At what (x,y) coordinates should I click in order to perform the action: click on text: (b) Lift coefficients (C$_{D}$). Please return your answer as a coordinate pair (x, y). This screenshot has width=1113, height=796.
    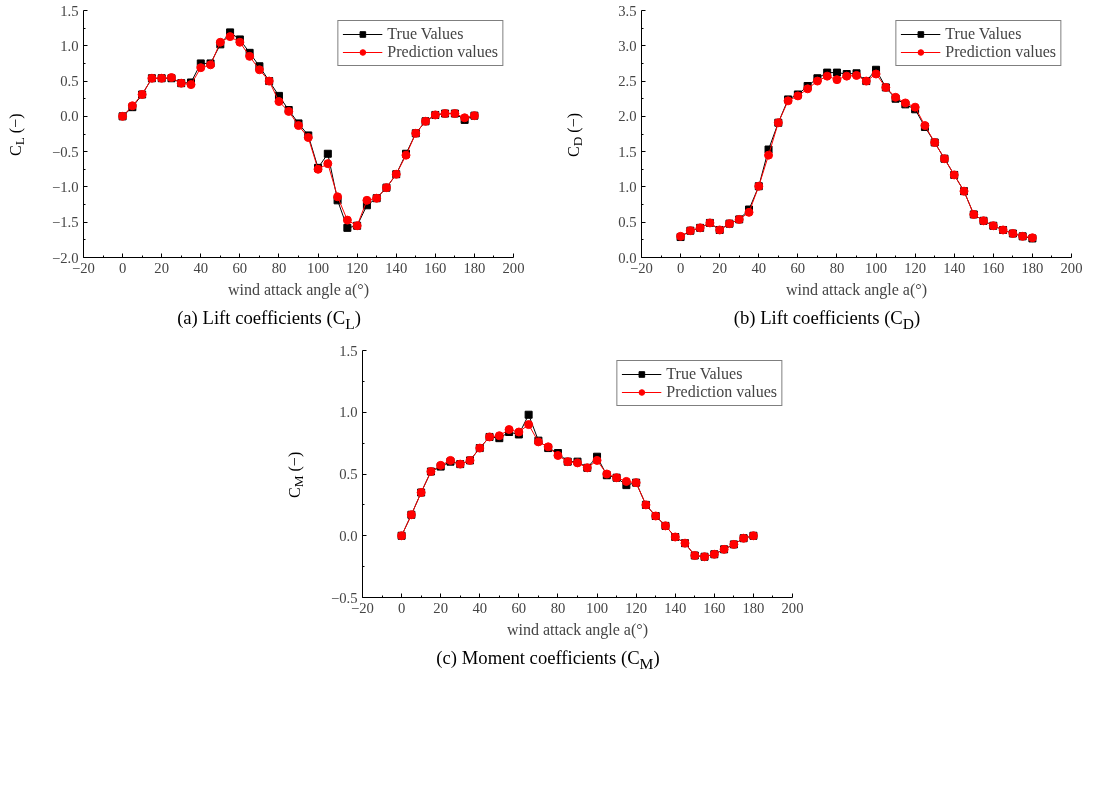
    Looking at the image, I should click on (827, 320).